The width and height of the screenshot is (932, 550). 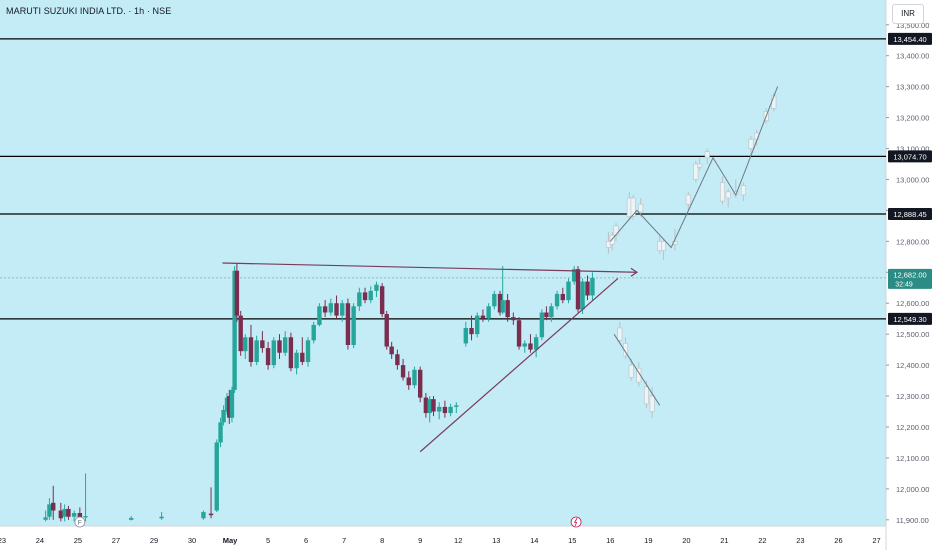 I want to click on resistance-arrow-line, so click(x=429, y=267).